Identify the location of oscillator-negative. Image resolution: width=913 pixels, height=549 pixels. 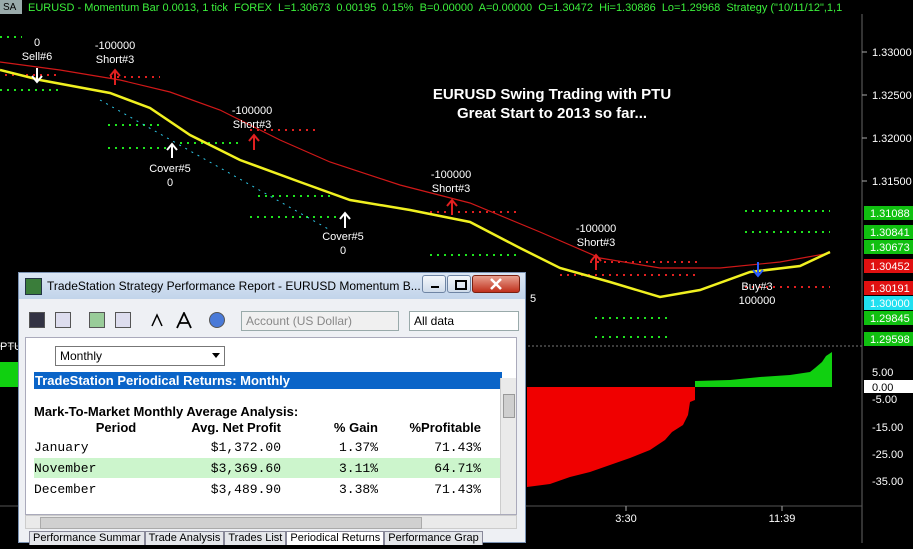
(611, 437).